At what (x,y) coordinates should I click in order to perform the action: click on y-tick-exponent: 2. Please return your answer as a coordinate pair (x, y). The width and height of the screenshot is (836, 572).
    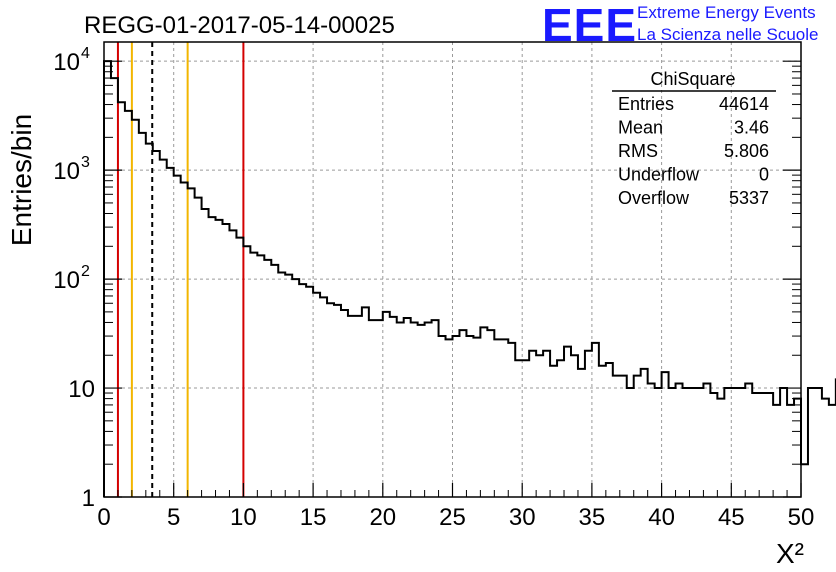
    Looking at the image, I should click on (85, 271).